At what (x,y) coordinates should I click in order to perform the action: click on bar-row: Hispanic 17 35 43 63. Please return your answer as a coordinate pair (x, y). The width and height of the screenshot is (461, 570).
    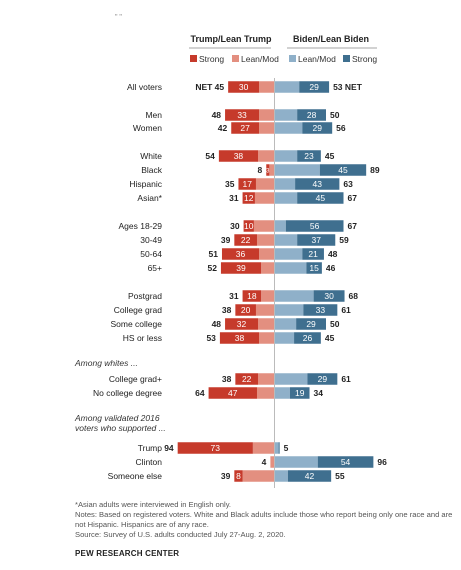
    Looking at the image, I should click on (241, 184).